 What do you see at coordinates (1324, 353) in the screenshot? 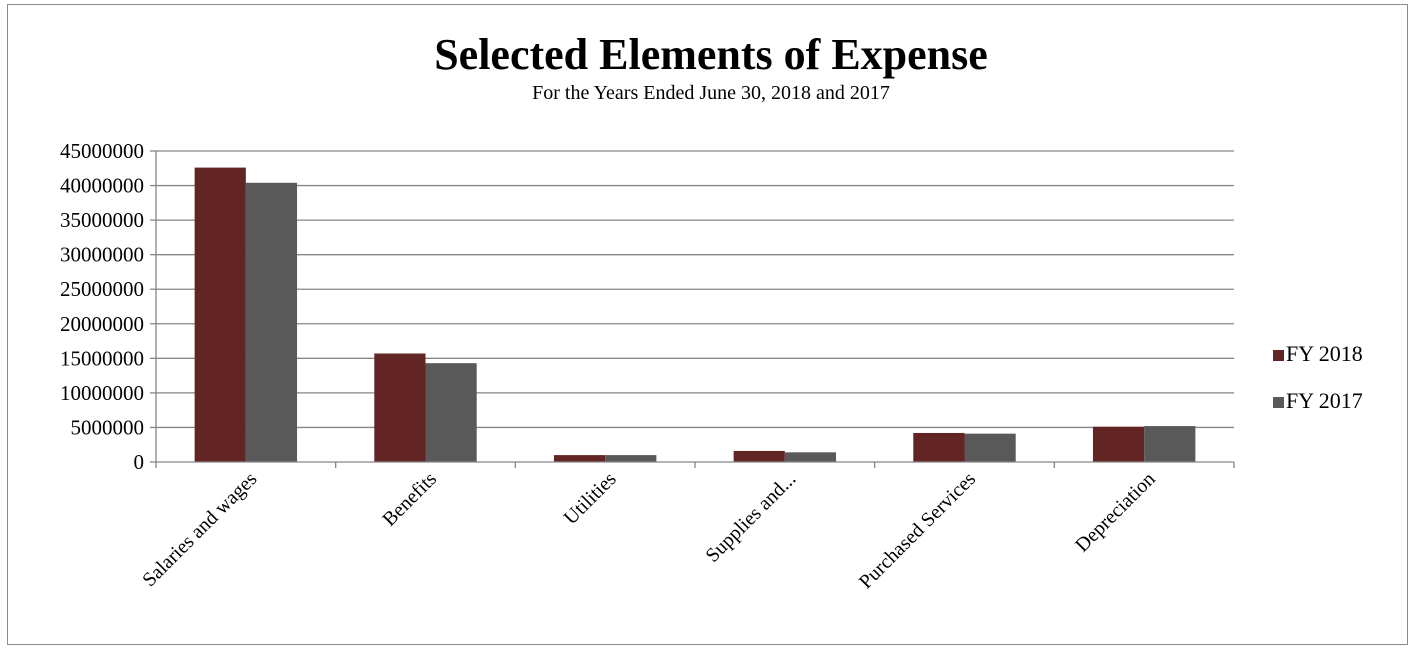
I see `legend-label: FY 2018` at bounding box center [1324, 353].